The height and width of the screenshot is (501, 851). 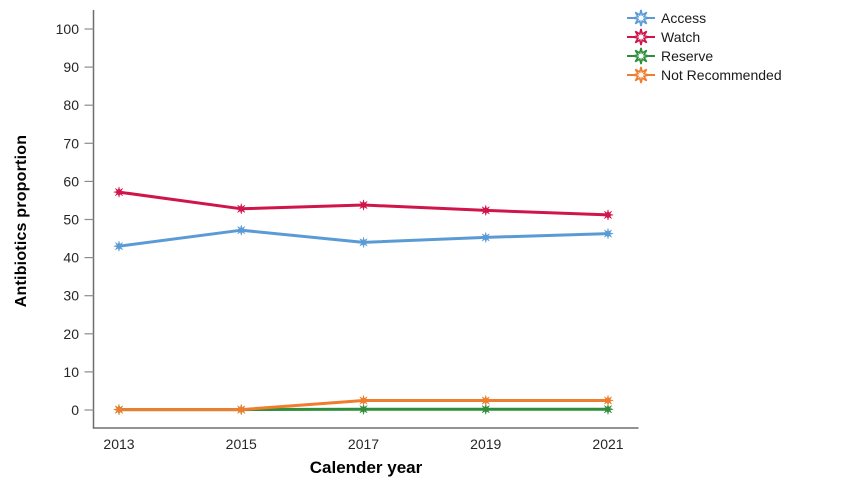 I want to click on y-tick-label: 30, so click(x=71, y=296).